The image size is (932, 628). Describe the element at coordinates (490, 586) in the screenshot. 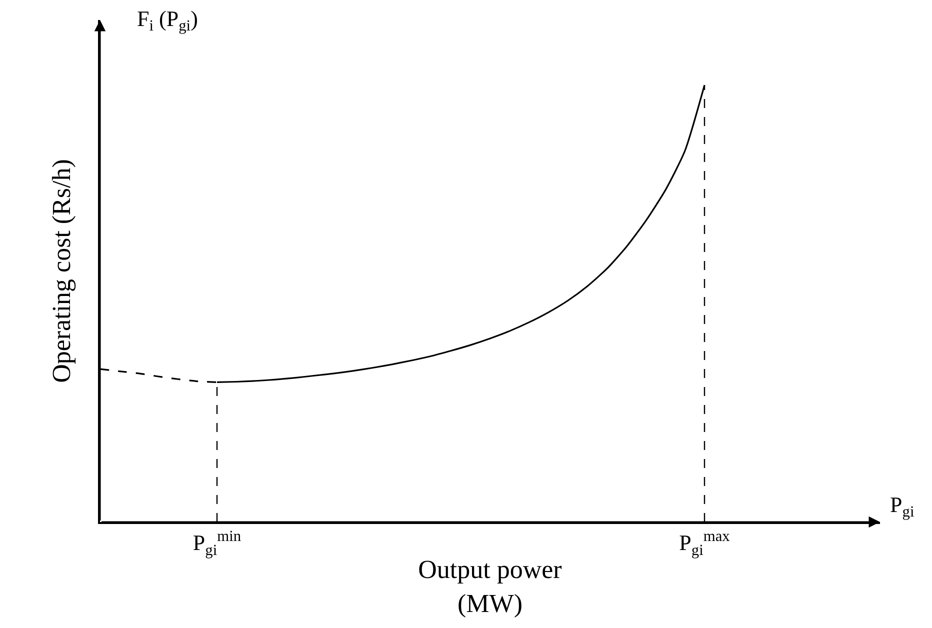

I see `x-axis-title: Output power (MW)` at that location.